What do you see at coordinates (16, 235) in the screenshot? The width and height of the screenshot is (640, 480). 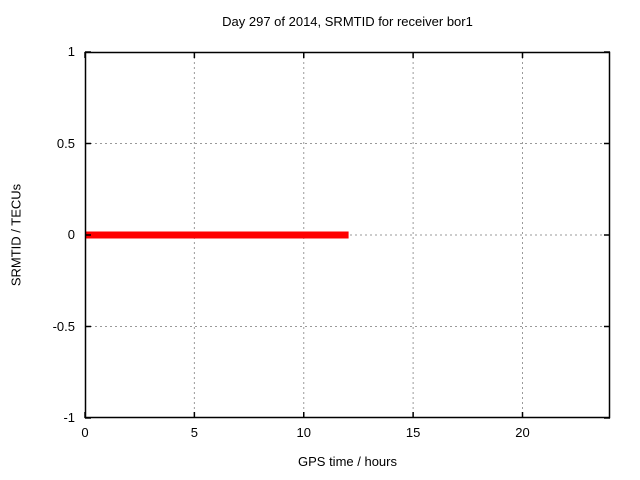 I see `y-axis-label: SRMTID / TECUs` at bounding box center [16, 235].